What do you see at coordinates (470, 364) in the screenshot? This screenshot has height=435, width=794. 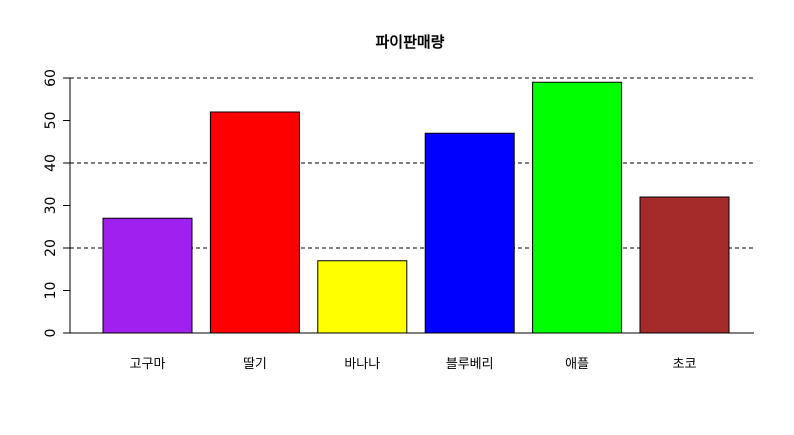 I see `category-label: 블루베리` at bounding box center [470, 364].